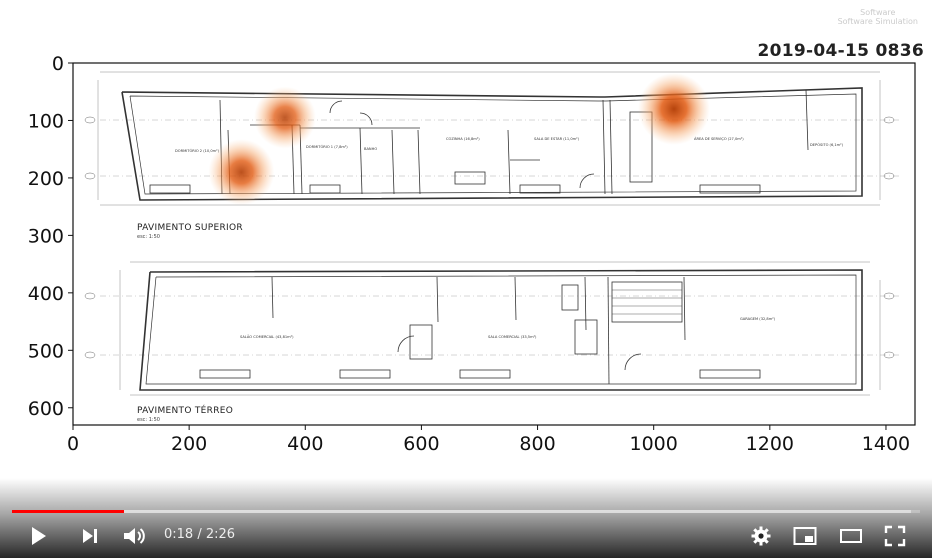 The height and width of the screenshot is (558, 932). What do you see at coordinates (185, 410) in the screenshot?
I see `lower-floor-title: PAVIMENTO TÉRREO` at bounding box center [185, 410].